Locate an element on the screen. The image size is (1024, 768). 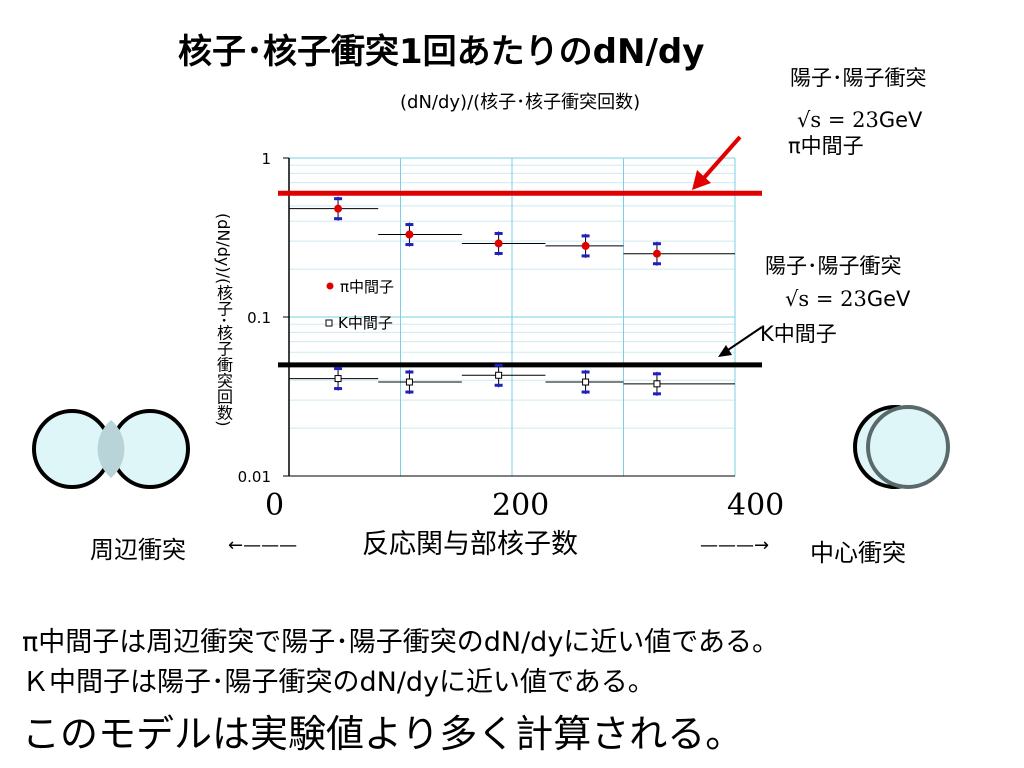
annotation-mid-unit: GeV is located at coordinates (888, 299).